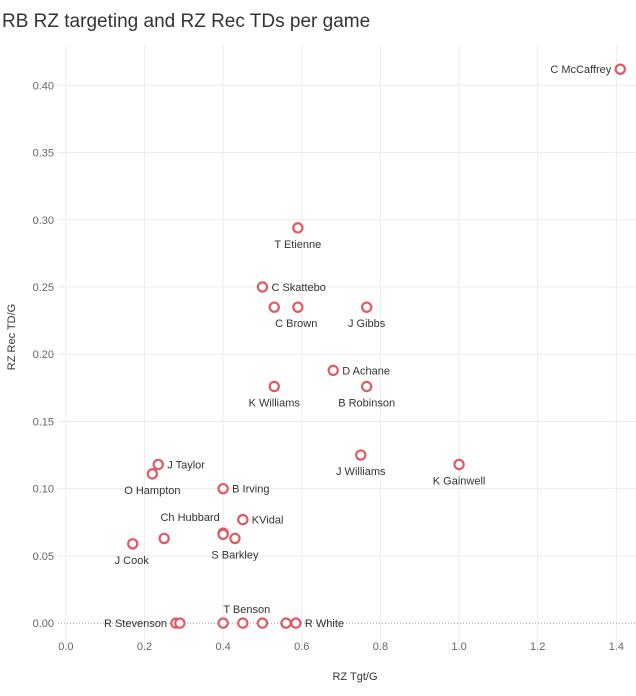  I want to click on point-label: O Hampton, so click(152, 491).